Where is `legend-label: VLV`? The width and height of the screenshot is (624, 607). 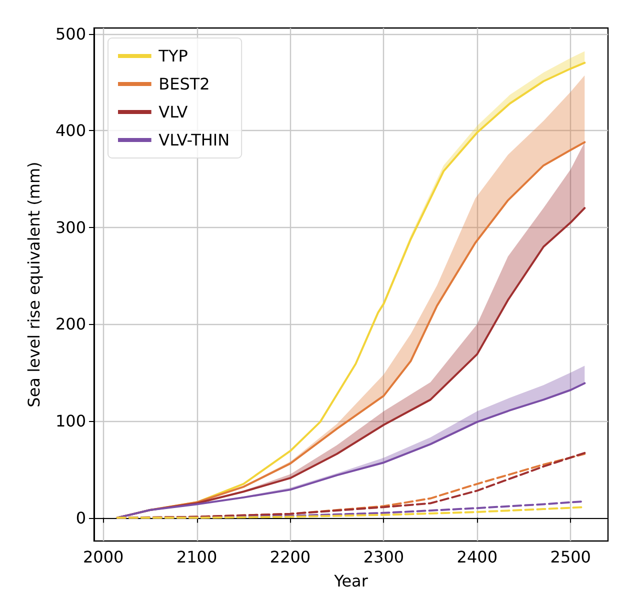 legend-label: VLV is located at coordinates (173, 112).